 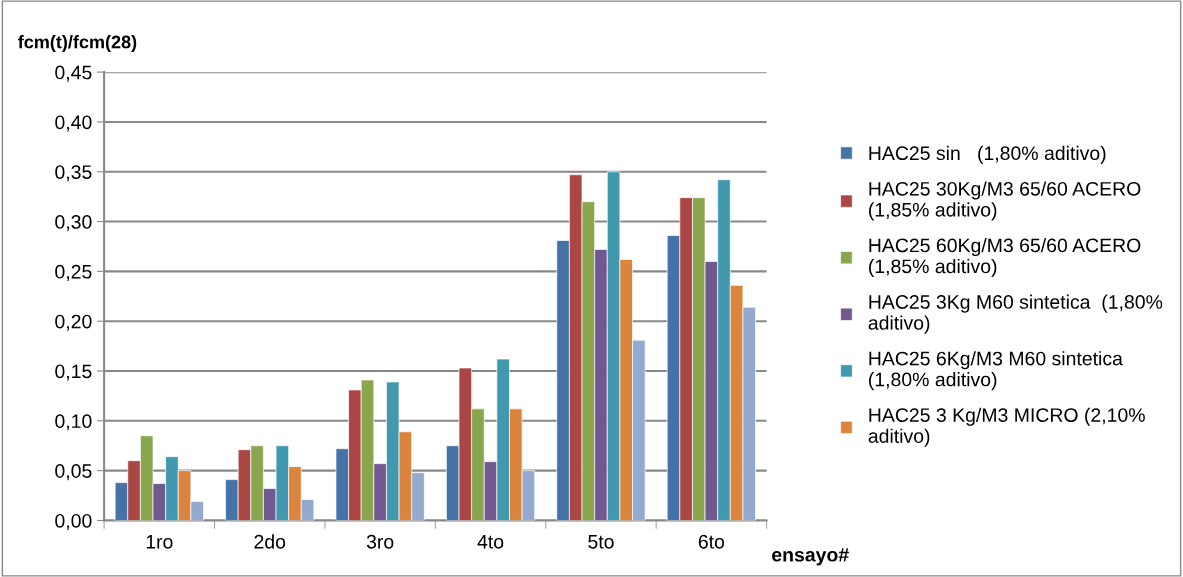 What do you see at coordinates (73, 272) in the screenshot?
I see `y-tick-label: 0,25` at bounding box center [73, 272].